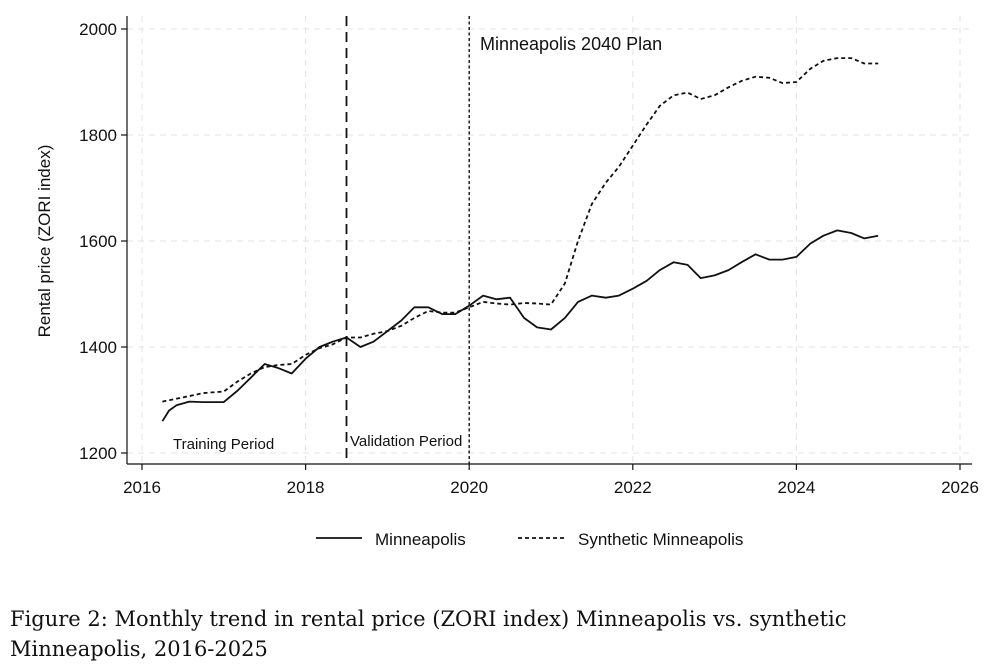 Image resolution: width=1000 pixels, height=672 pixels. What do you see at coordinates (98, 347) in the screenshot?
I see `y-tick-label-1: 1400` at bounding box center [98, 347].